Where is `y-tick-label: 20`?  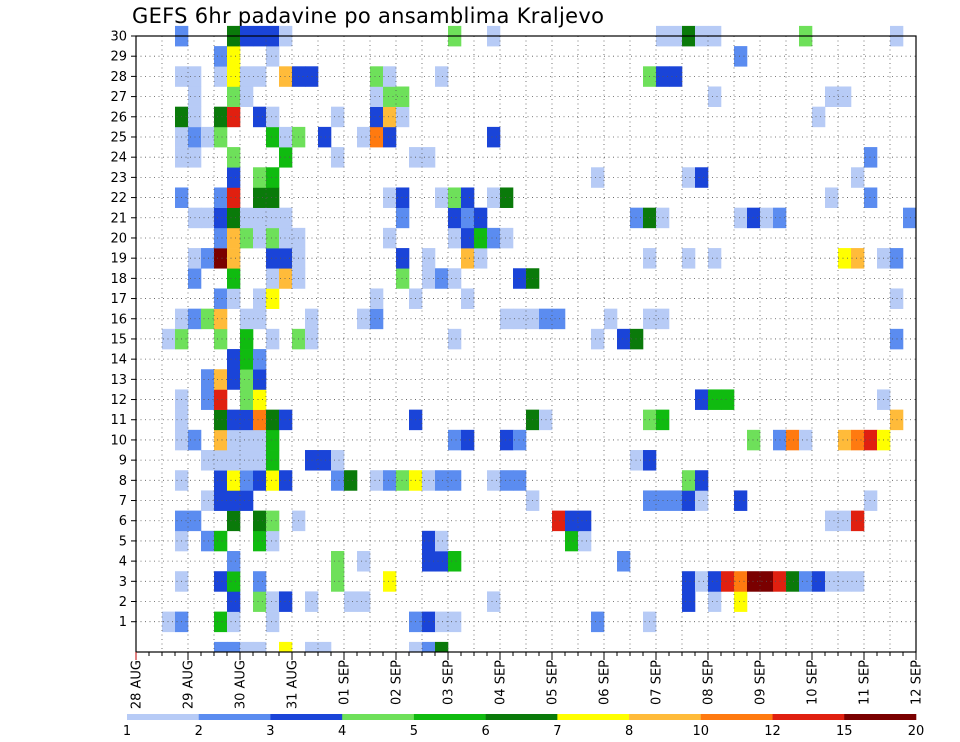 y-tick-label: 20 is located at coordinates (118, 238).